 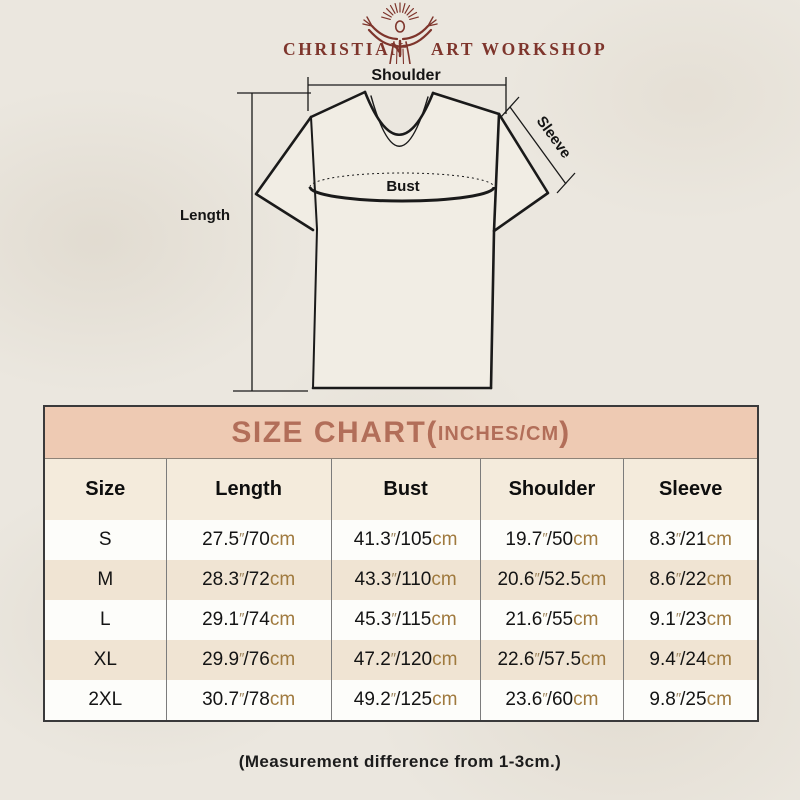 What do you see at coordinates (519, 49) in the screenshot?
I see `brand-name-right: ART WORKSHOP` at bounding box center [519, 49].